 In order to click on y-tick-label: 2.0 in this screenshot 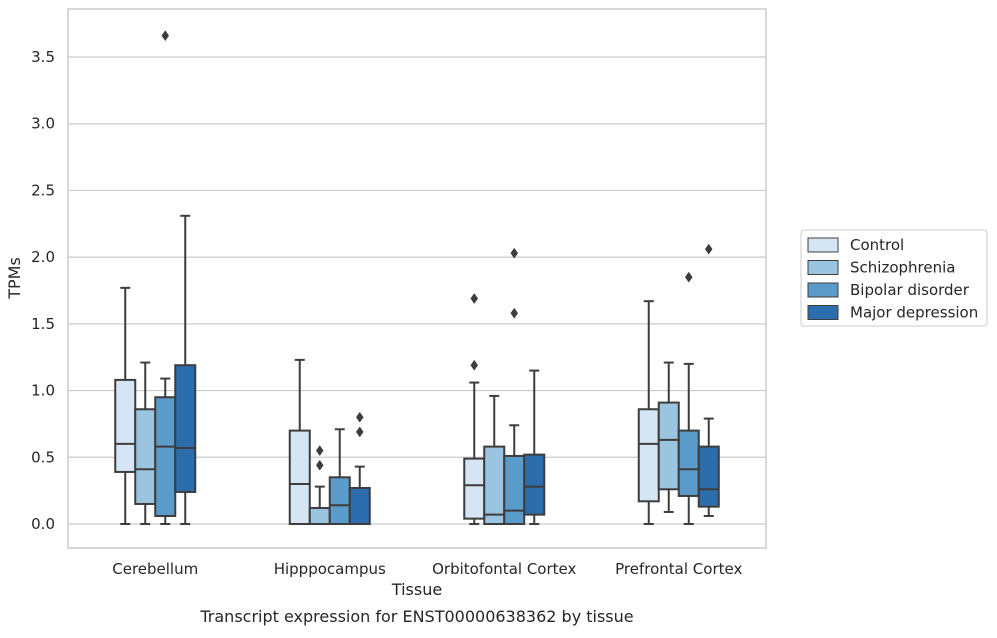, I will do `click(43, 257)`.